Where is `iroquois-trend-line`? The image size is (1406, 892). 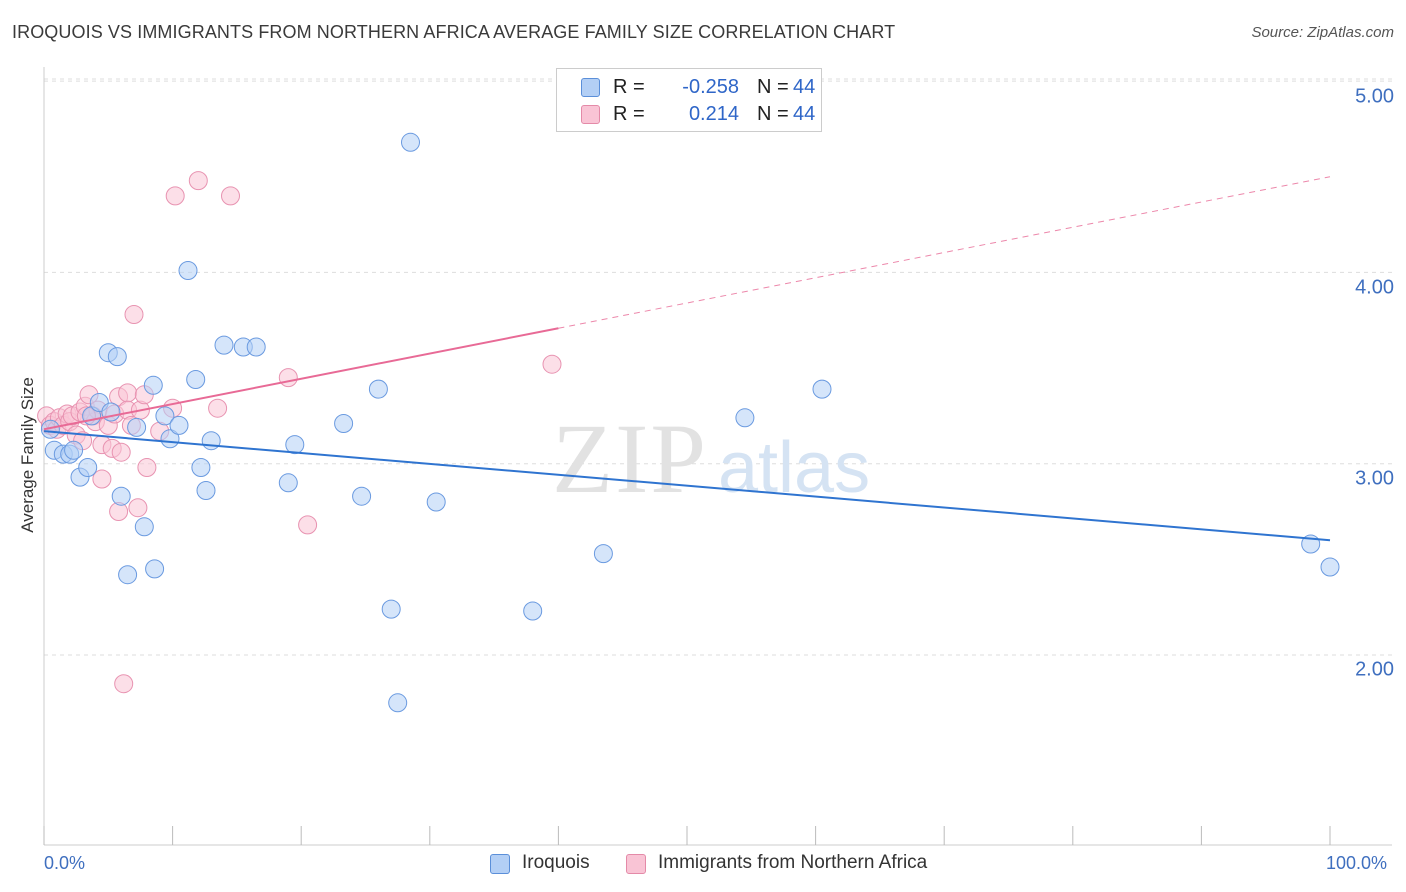 iroquois-trend-line is located at coordinates (687, 486).